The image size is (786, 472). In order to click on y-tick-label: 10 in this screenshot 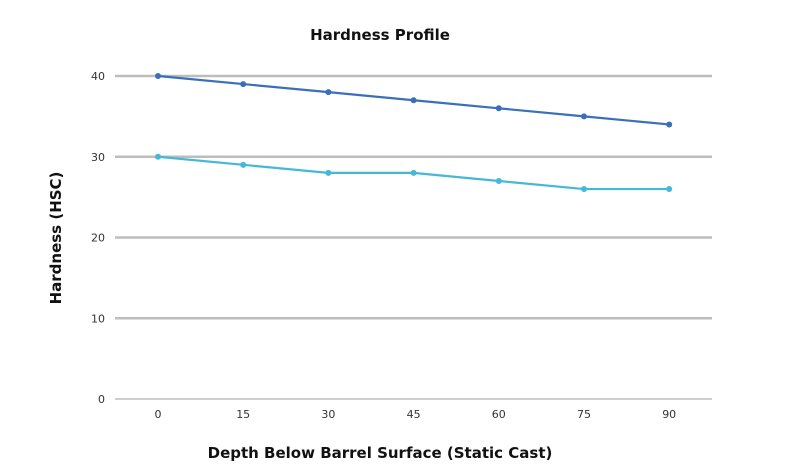, I will do `click(98, 318)`.